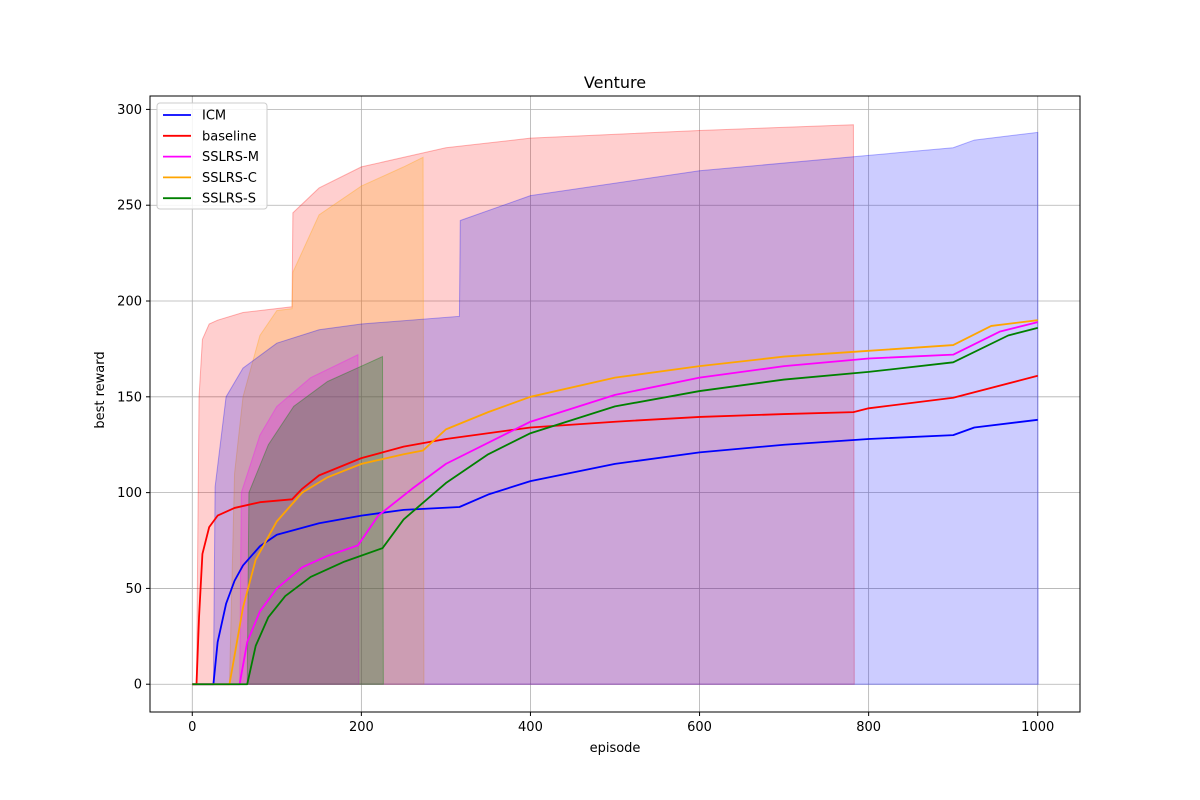 The width and height of the screenshot is (1200, 800). What do you see at coordinates (230, 157) in the screenshot?
I see `legend-label-sslrs-m: SSLRS-M` at bounding box center [230, 157].